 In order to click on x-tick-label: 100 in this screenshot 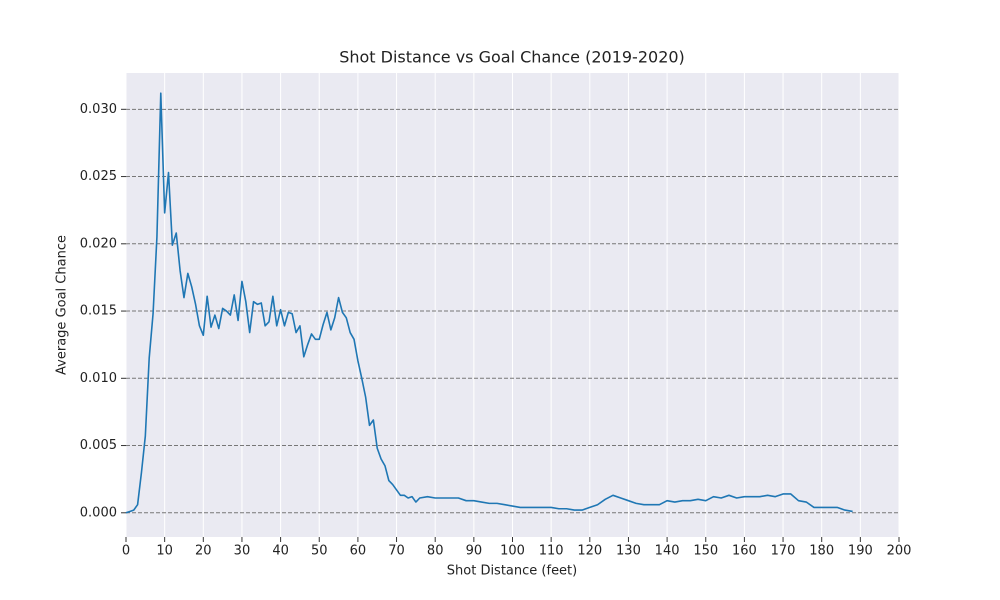, I will do `click(512, 551)`.